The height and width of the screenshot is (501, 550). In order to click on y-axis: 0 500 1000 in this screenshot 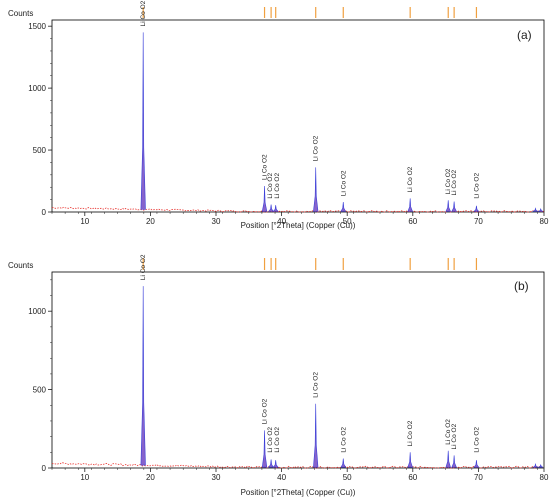, I will do `click(40, 376)`.